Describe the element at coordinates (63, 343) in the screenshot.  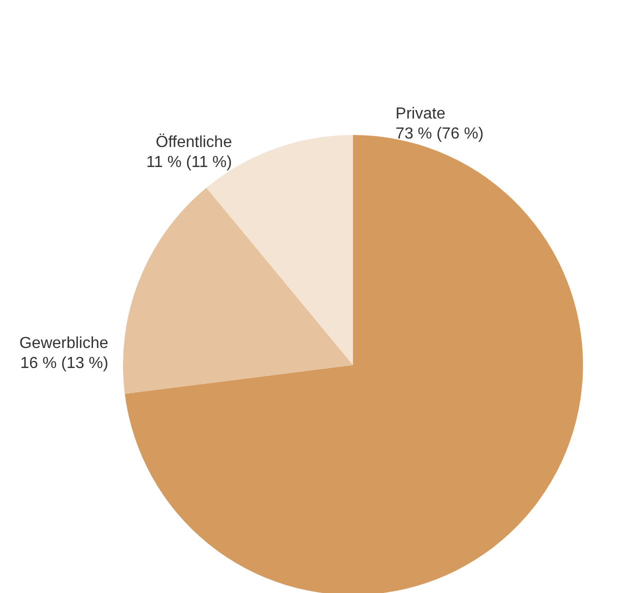
I see `slice-label: Gewerbliche` at that location.